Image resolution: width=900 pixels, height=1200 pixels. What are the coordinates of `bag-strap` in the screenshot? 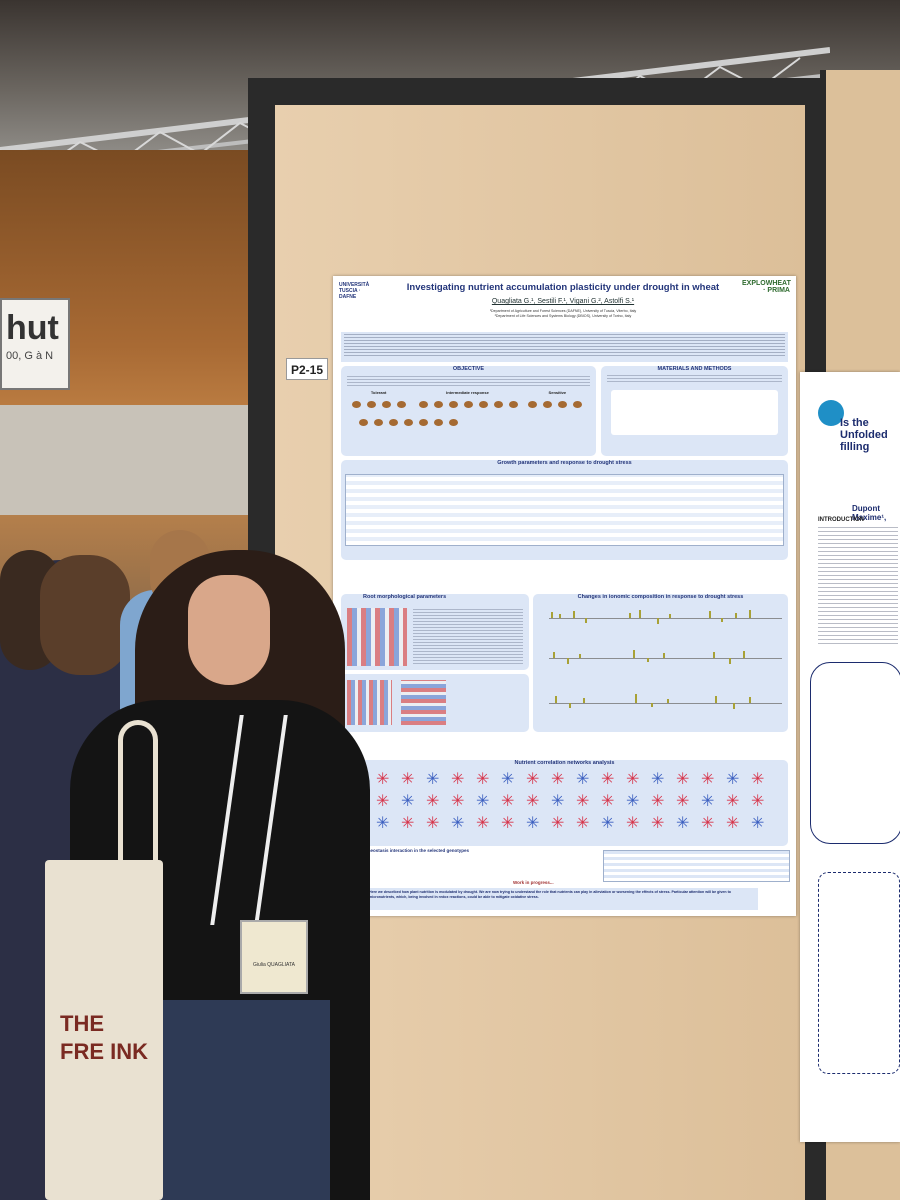 It's located at (138, 800).